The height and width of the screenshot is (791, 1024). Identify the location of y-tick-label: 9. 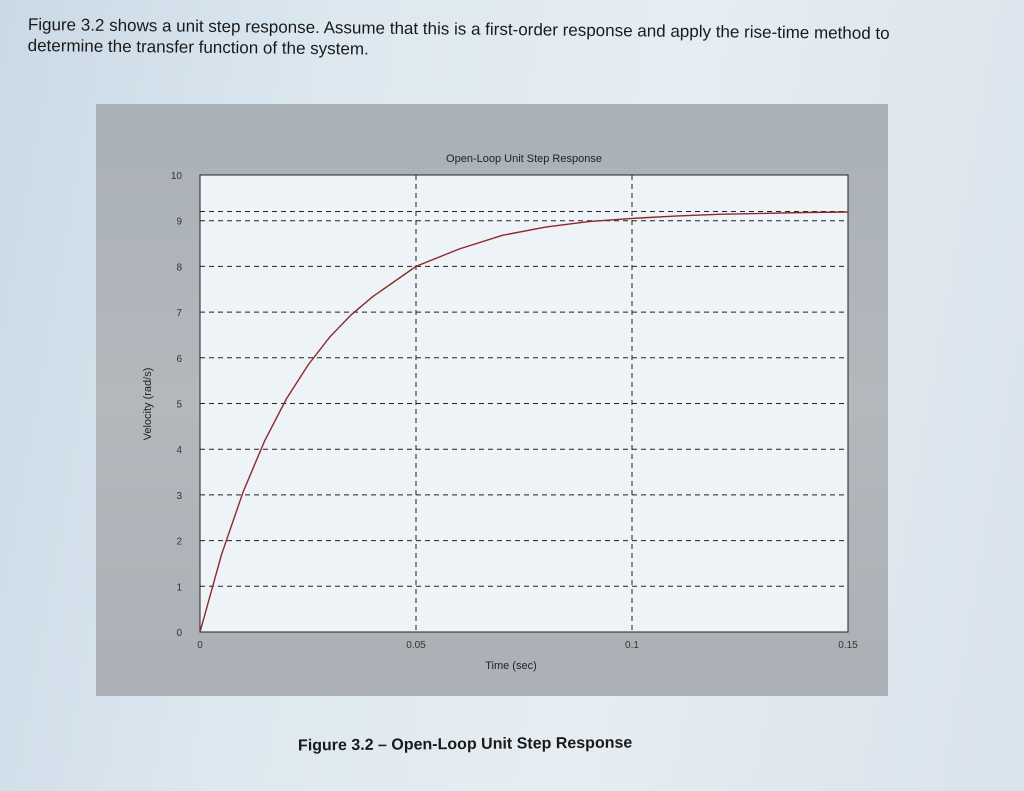
(179, 222).